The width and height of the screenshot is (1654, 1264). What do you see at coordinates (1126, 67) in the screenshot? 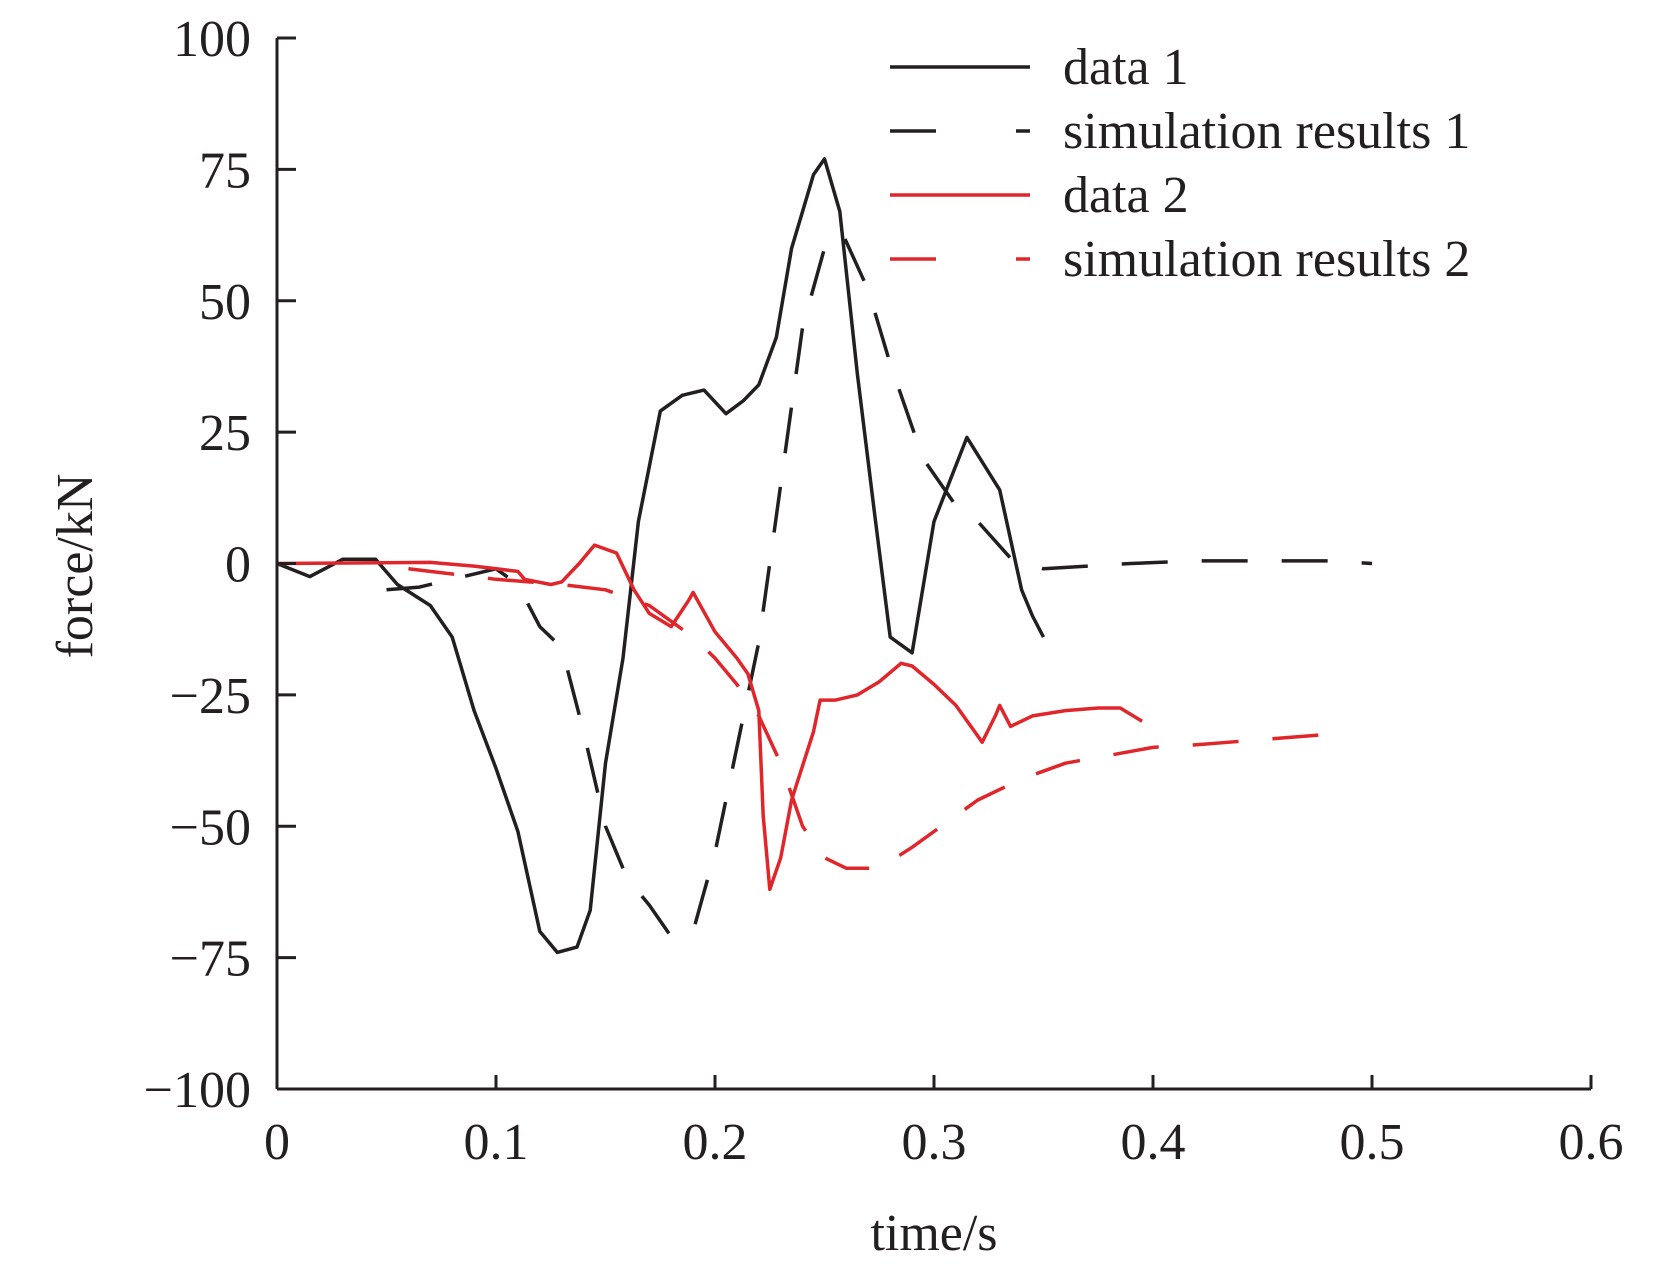
I see `legend-label-1: data 1` at bounding box center [1126, 67].